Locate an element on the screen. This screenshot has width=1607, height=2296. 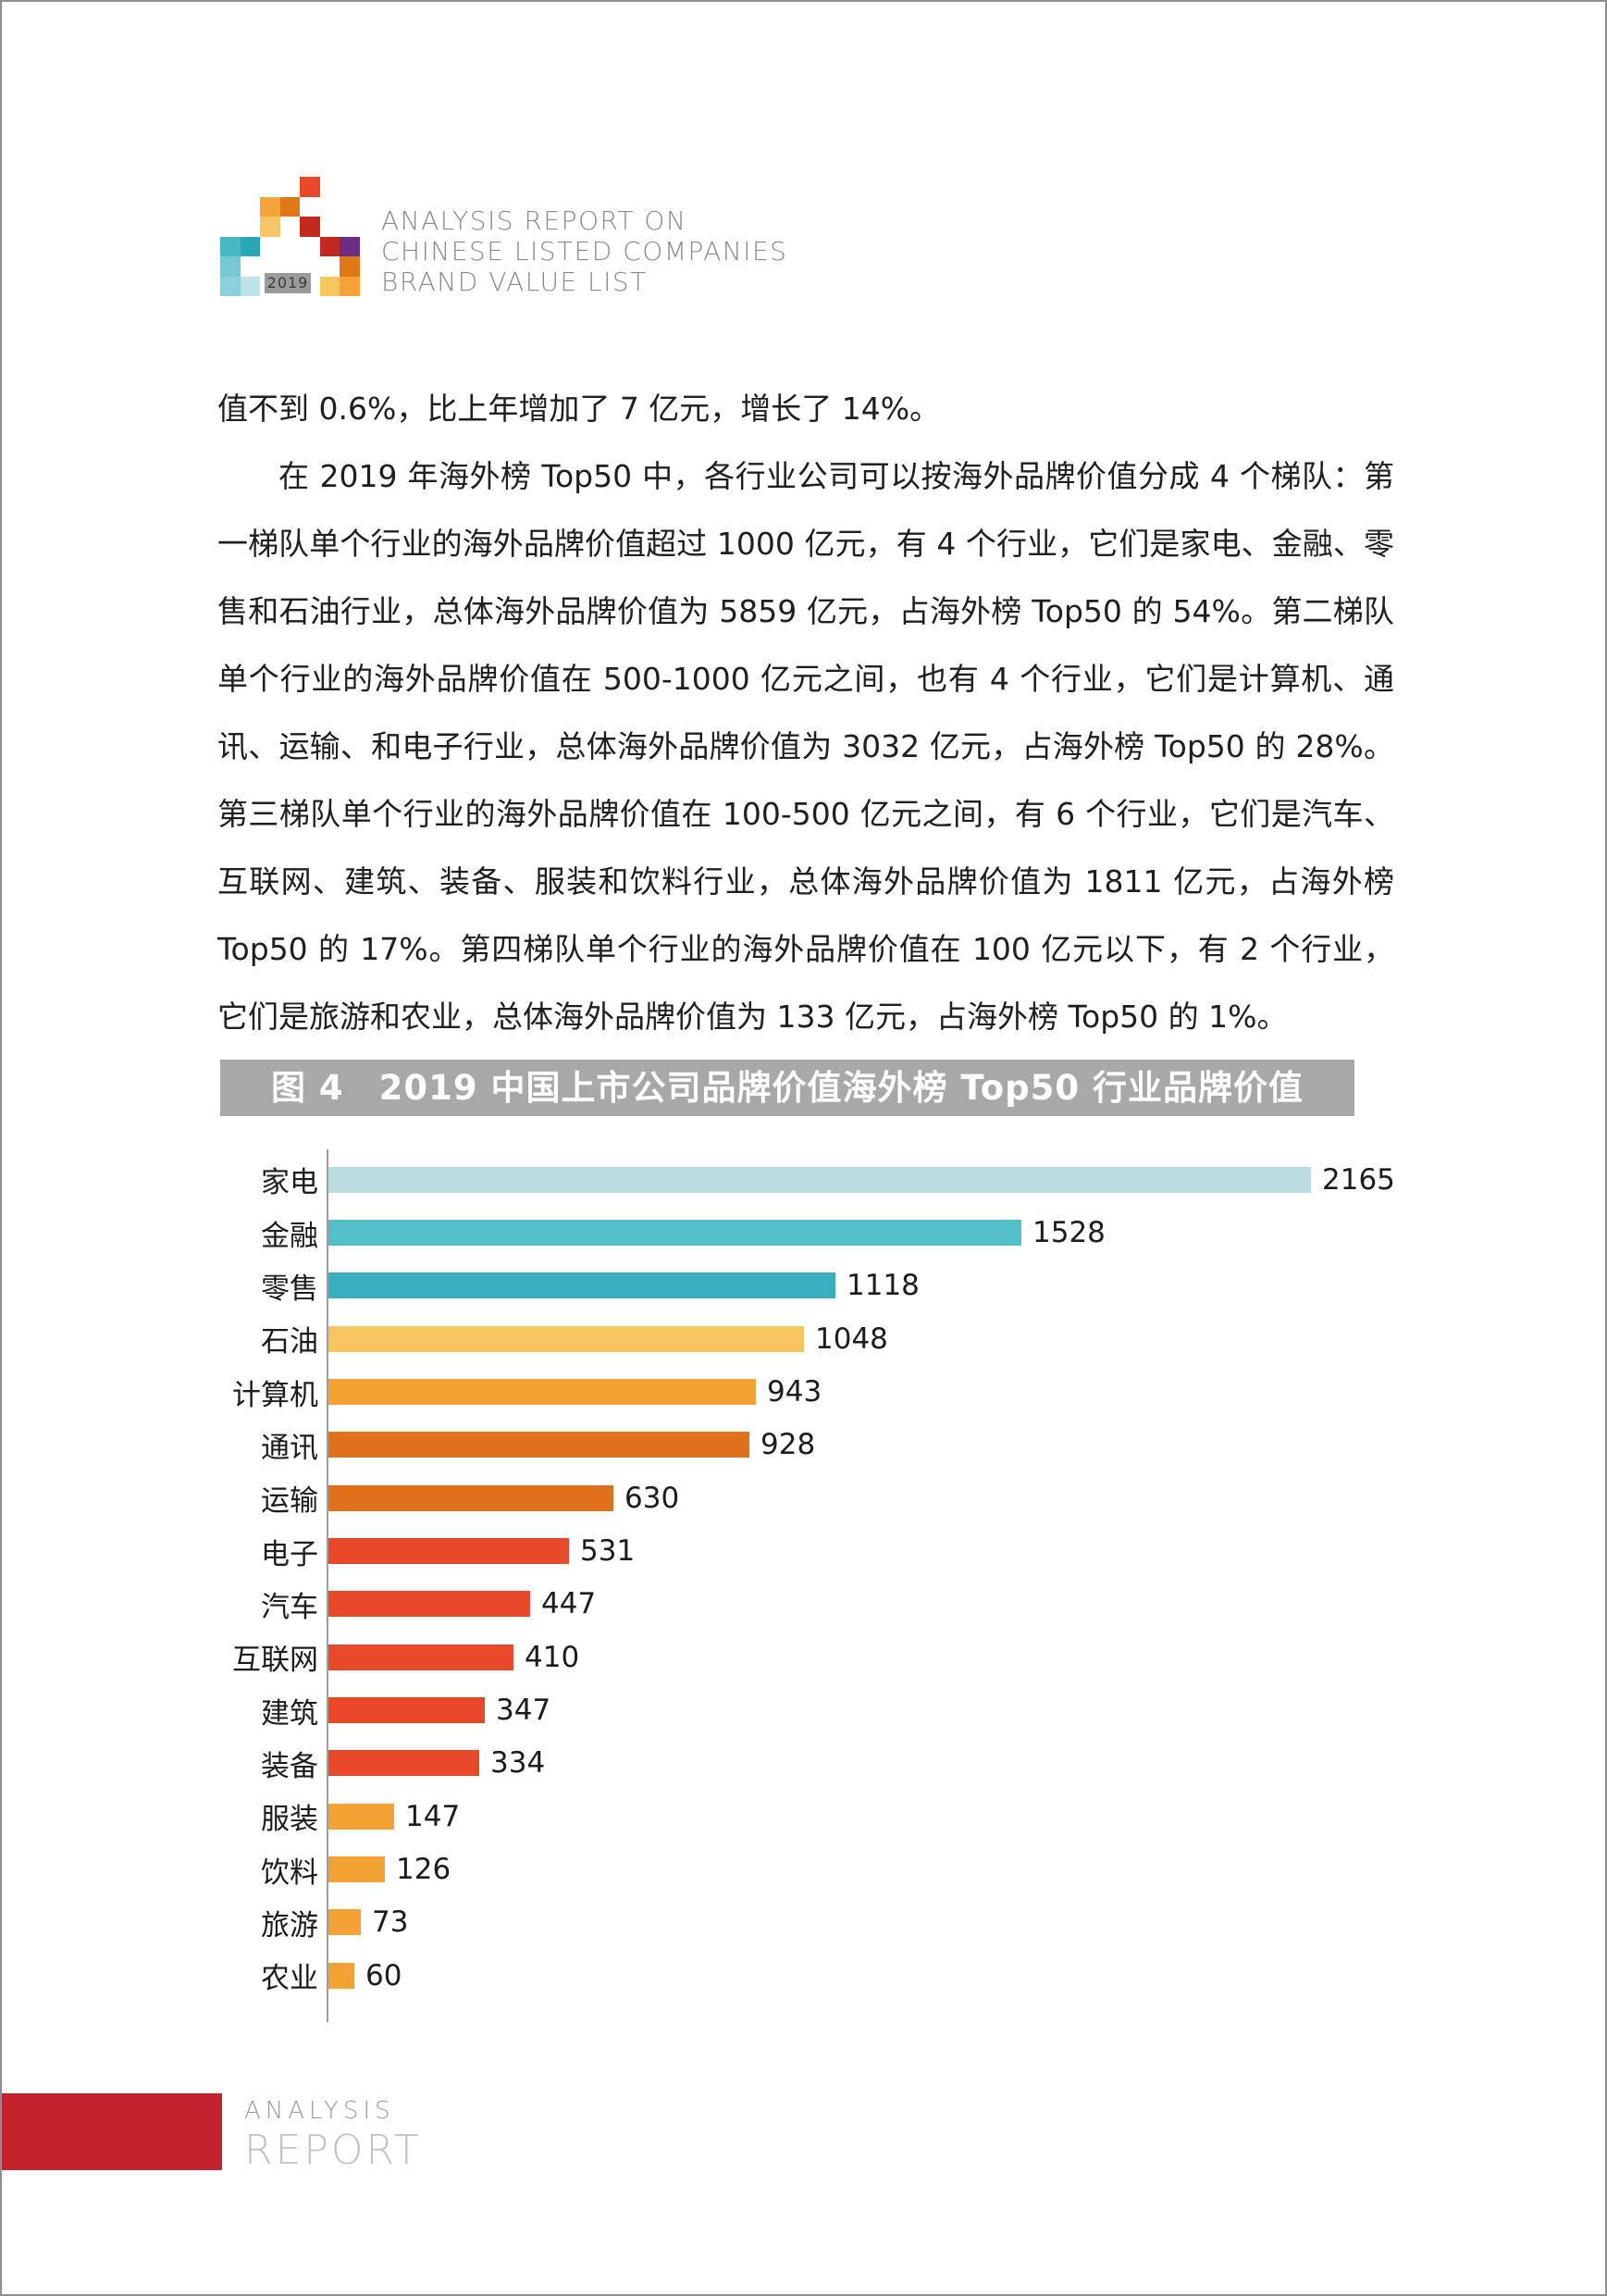
chart-row: 农业 60 is located at coordinates (892, 1975).